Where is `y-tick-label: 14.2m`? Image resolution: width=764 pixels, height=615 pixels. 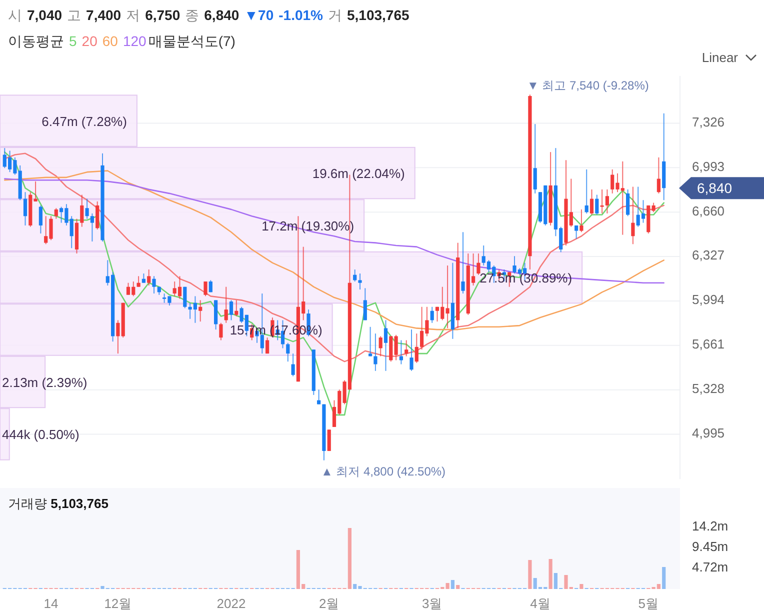
y-tick-label: 14.2m is located at coordinates (710, 526).